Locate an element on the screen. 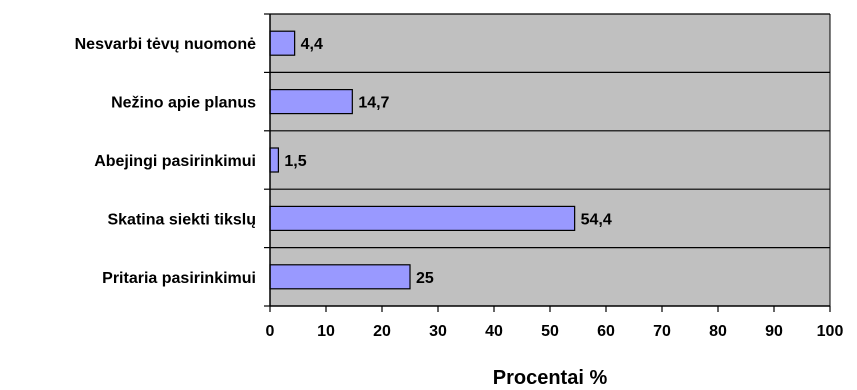  x-tick-label: 30 is located at coordinates (438, 331).